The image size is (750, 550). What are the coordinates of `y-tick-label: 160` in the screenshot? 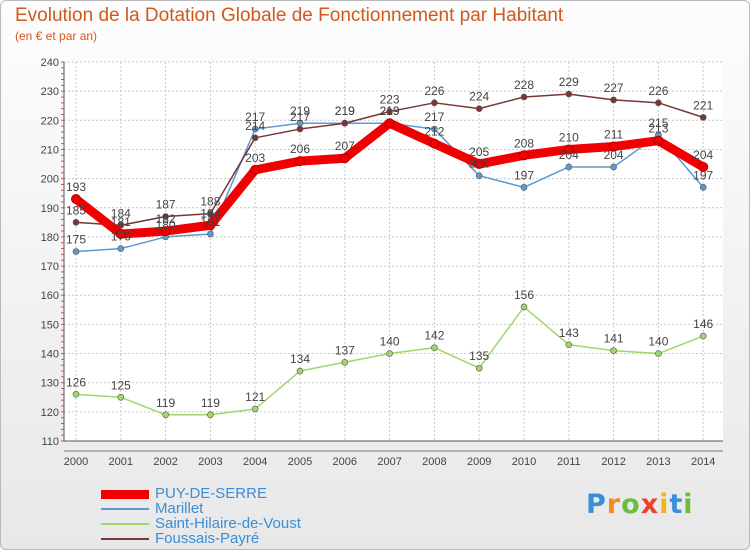 It's located at (50, 296).